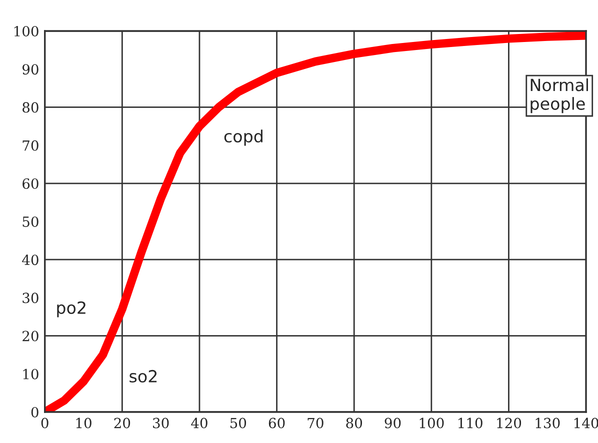  I want to click on x-tick-label: 20, so click(122, 423).